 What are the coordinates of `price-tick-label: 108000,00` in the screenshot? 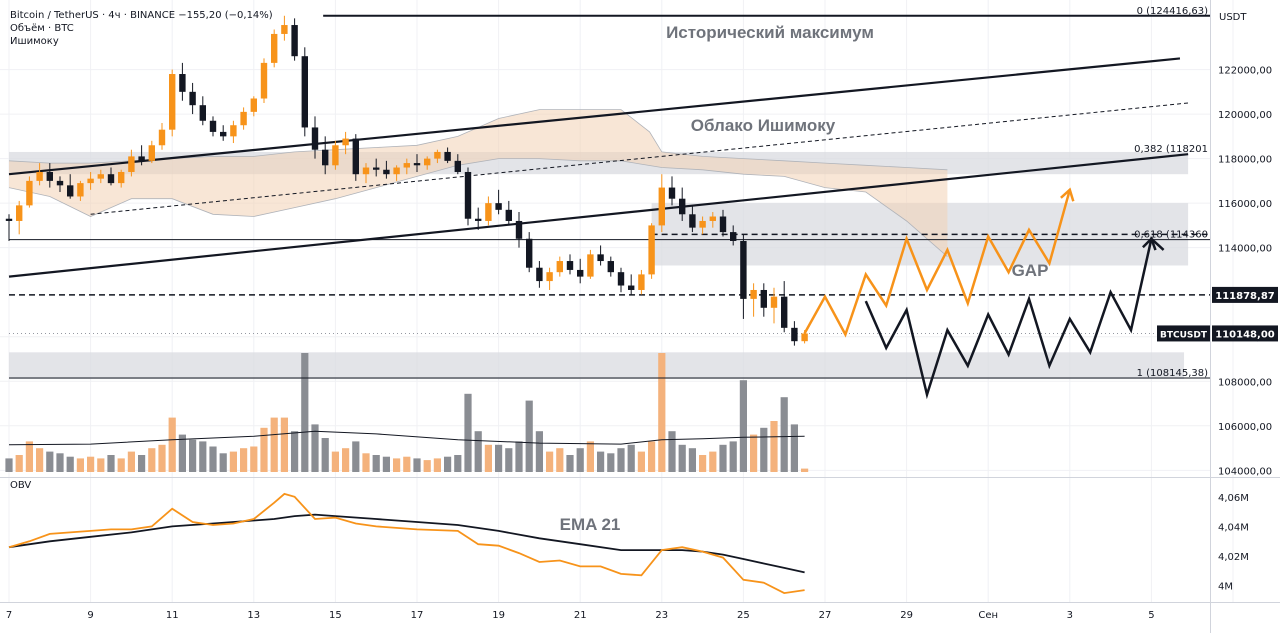 It's located at (1245, 382).